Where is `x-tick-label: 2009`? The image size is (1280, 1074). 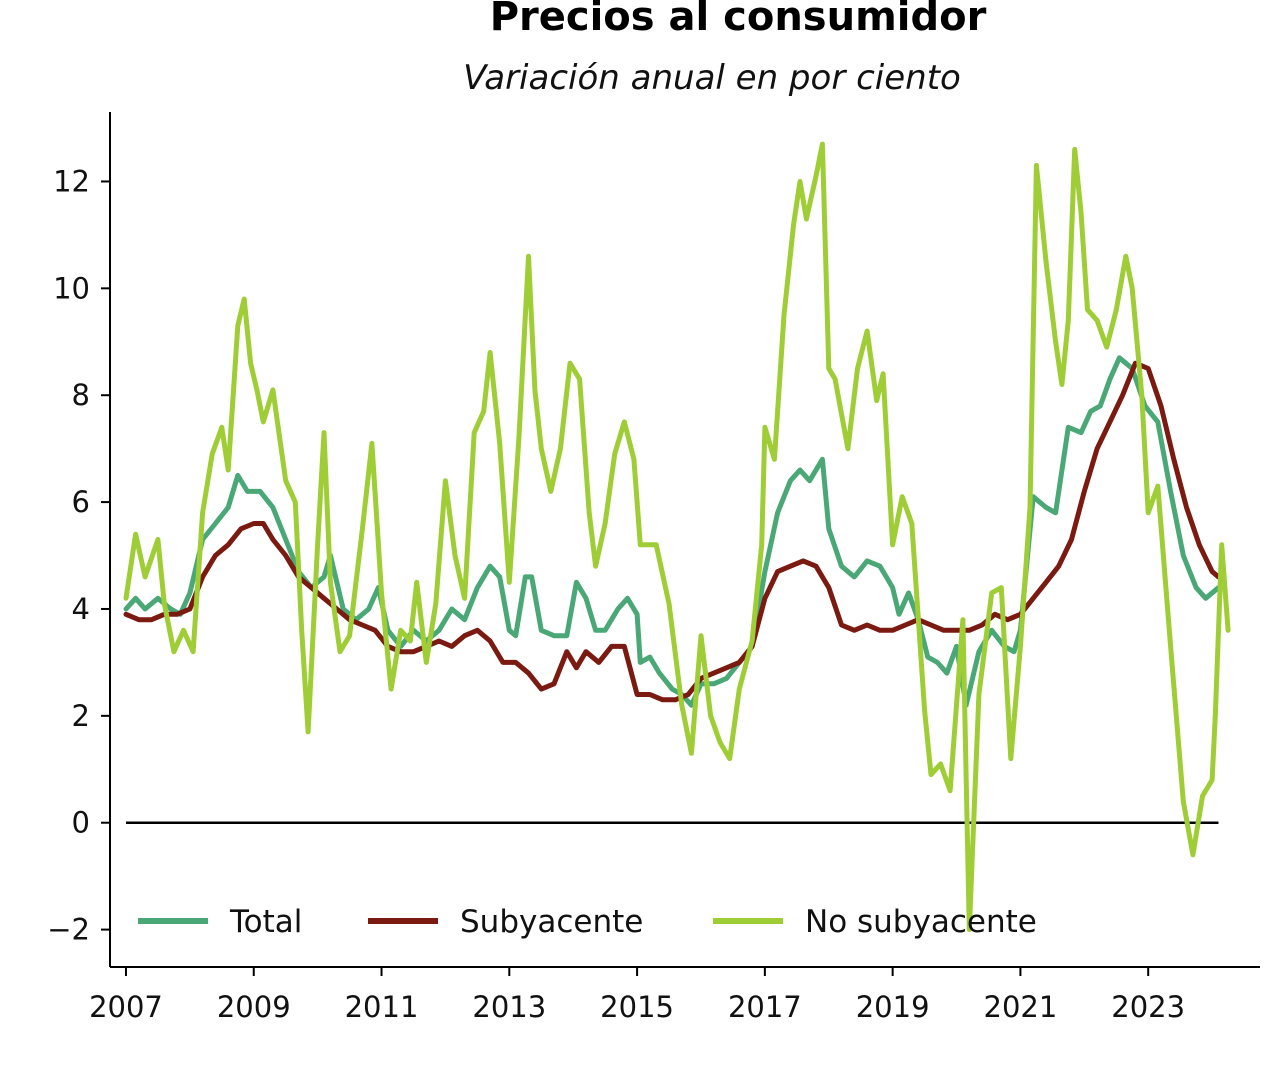 x-tick-label: 2009 is located at coordinates (254, 1007).